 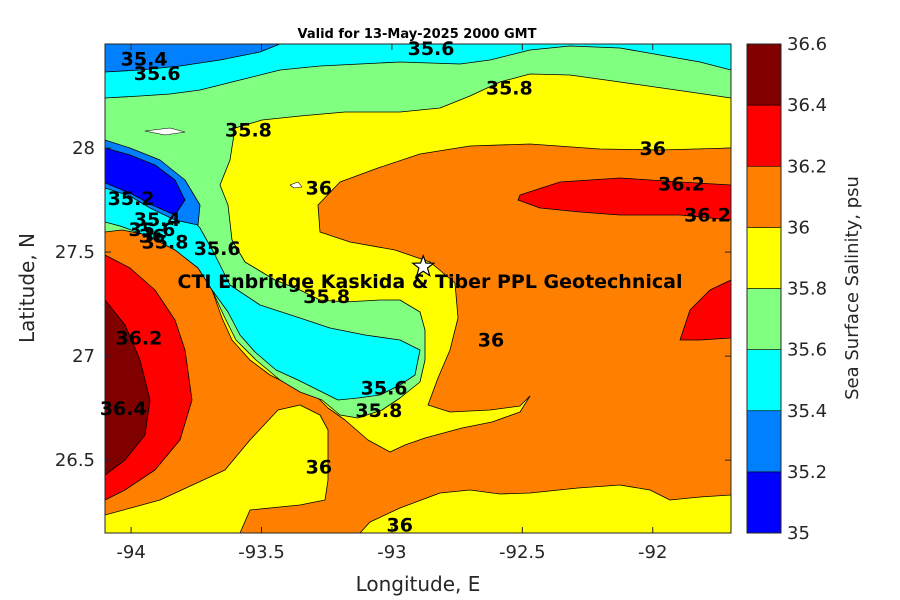 What do you see at coordinates (652, 552) in the screenshot?
I see `x-tick-label: -92` at bounding box center [652, 552].